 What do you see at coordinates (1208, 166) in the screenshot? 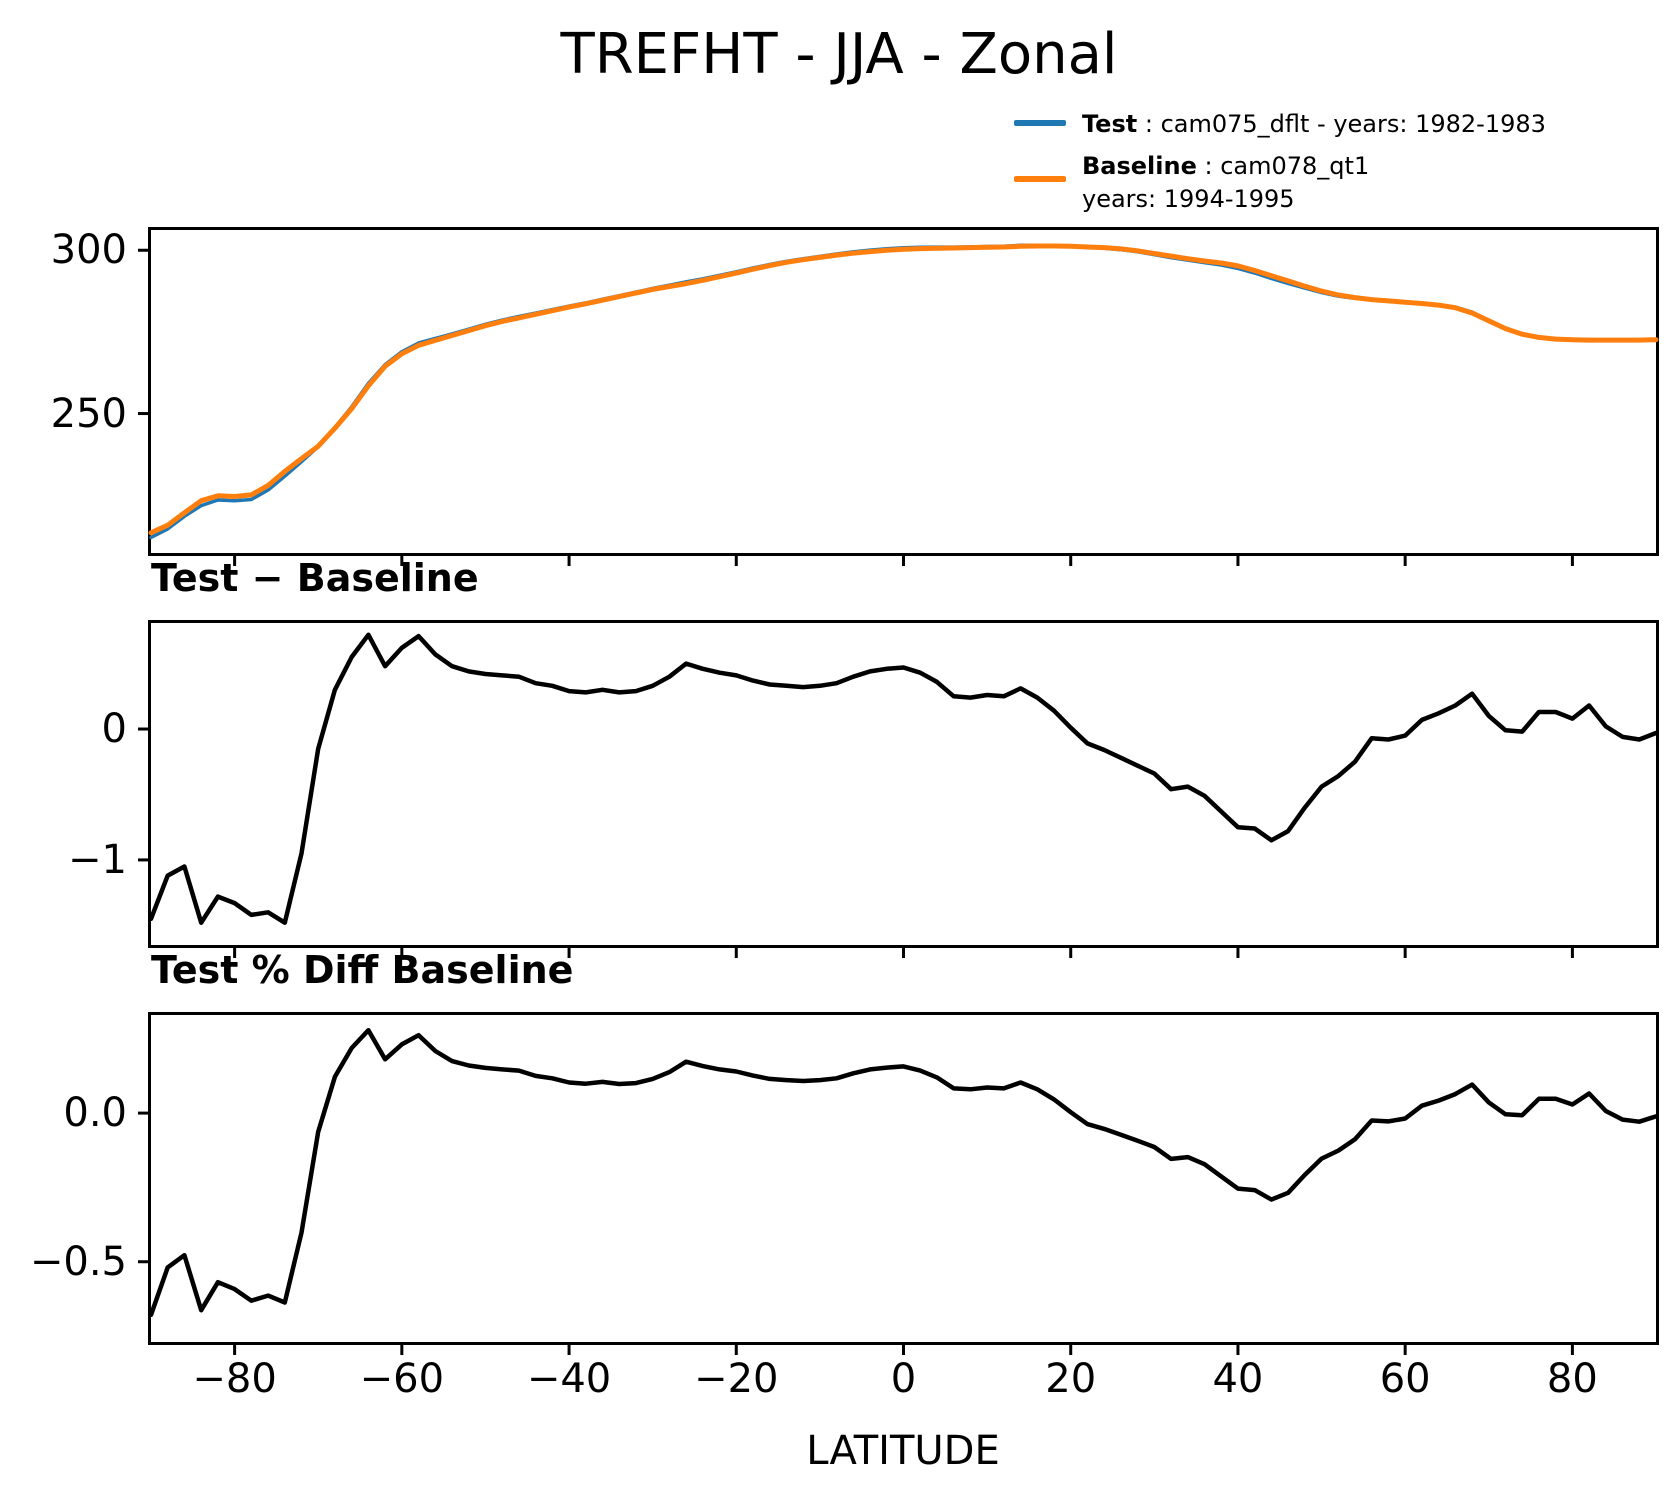
I see `legend-baseline-sep: :` at bounding box center [1208, 166].